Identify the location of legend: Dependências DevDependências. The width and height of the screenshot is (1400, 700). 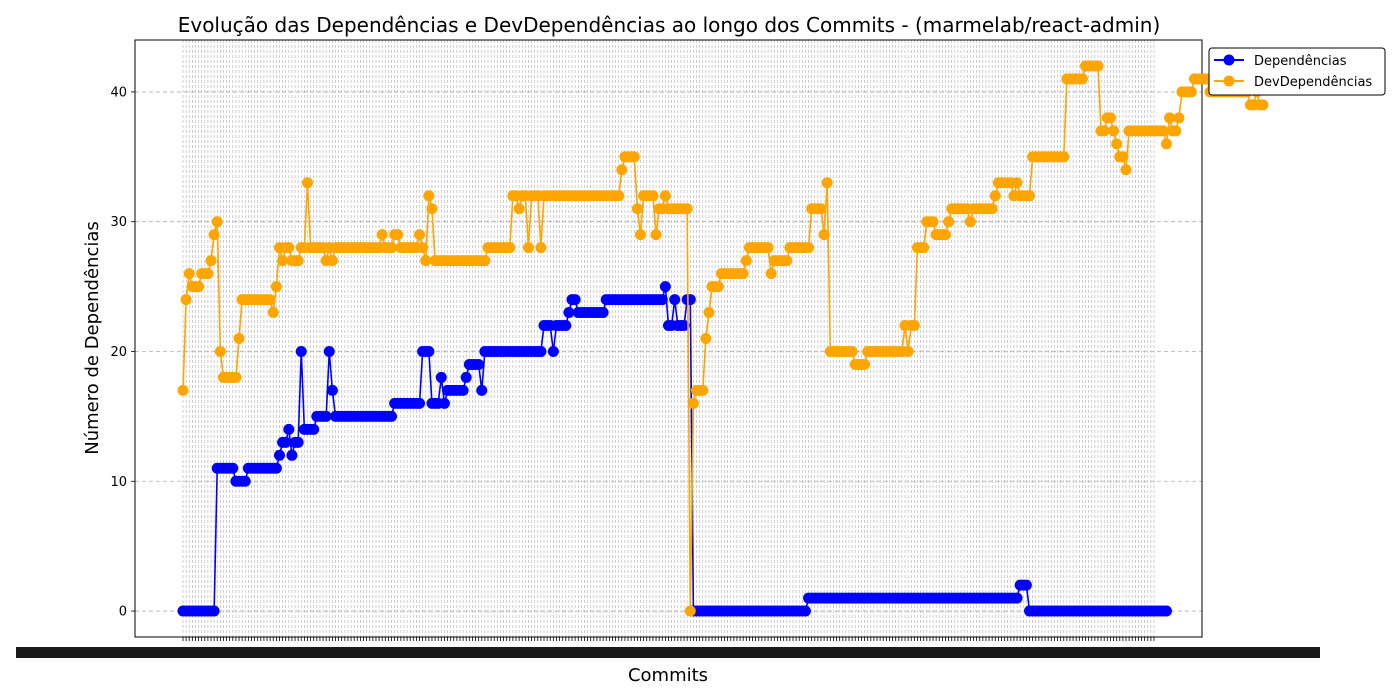
(1297, 71).